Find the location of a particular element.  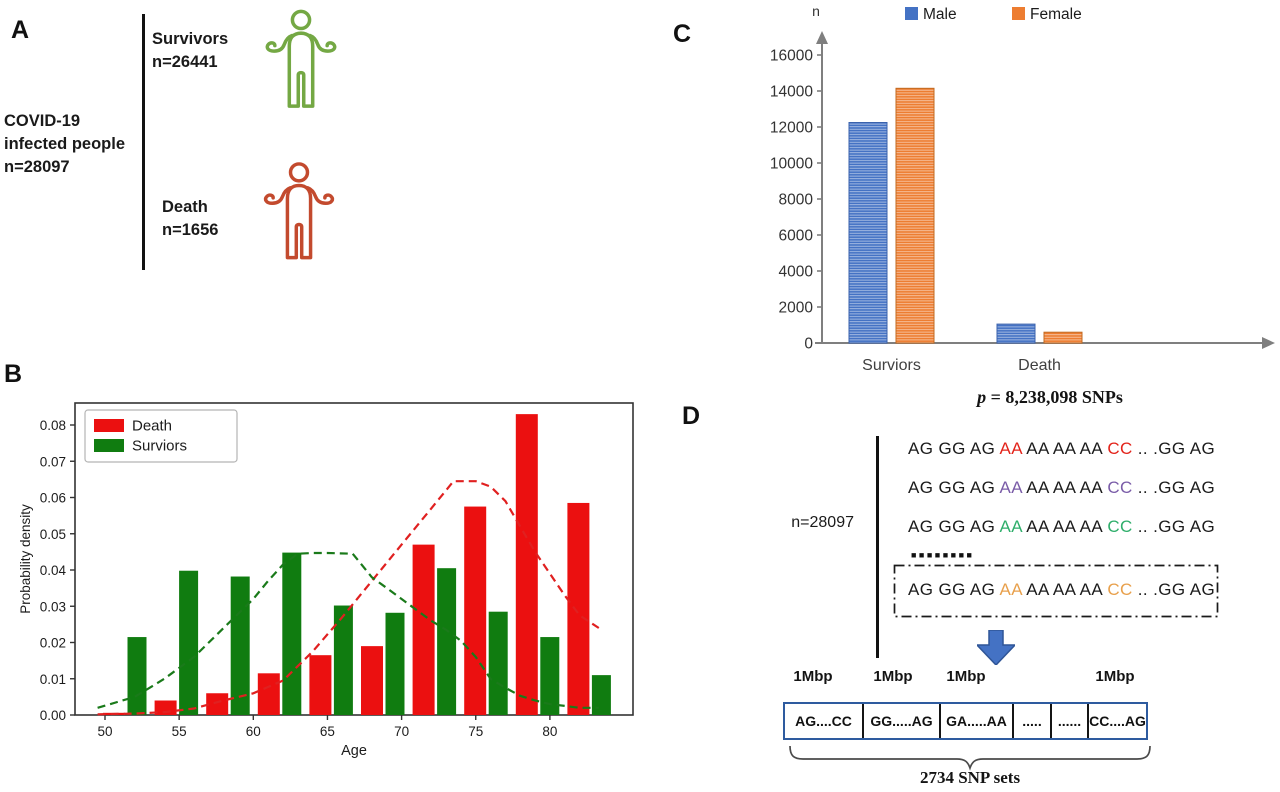

tick-label: 0.01 is located at coordinates (53, 679).